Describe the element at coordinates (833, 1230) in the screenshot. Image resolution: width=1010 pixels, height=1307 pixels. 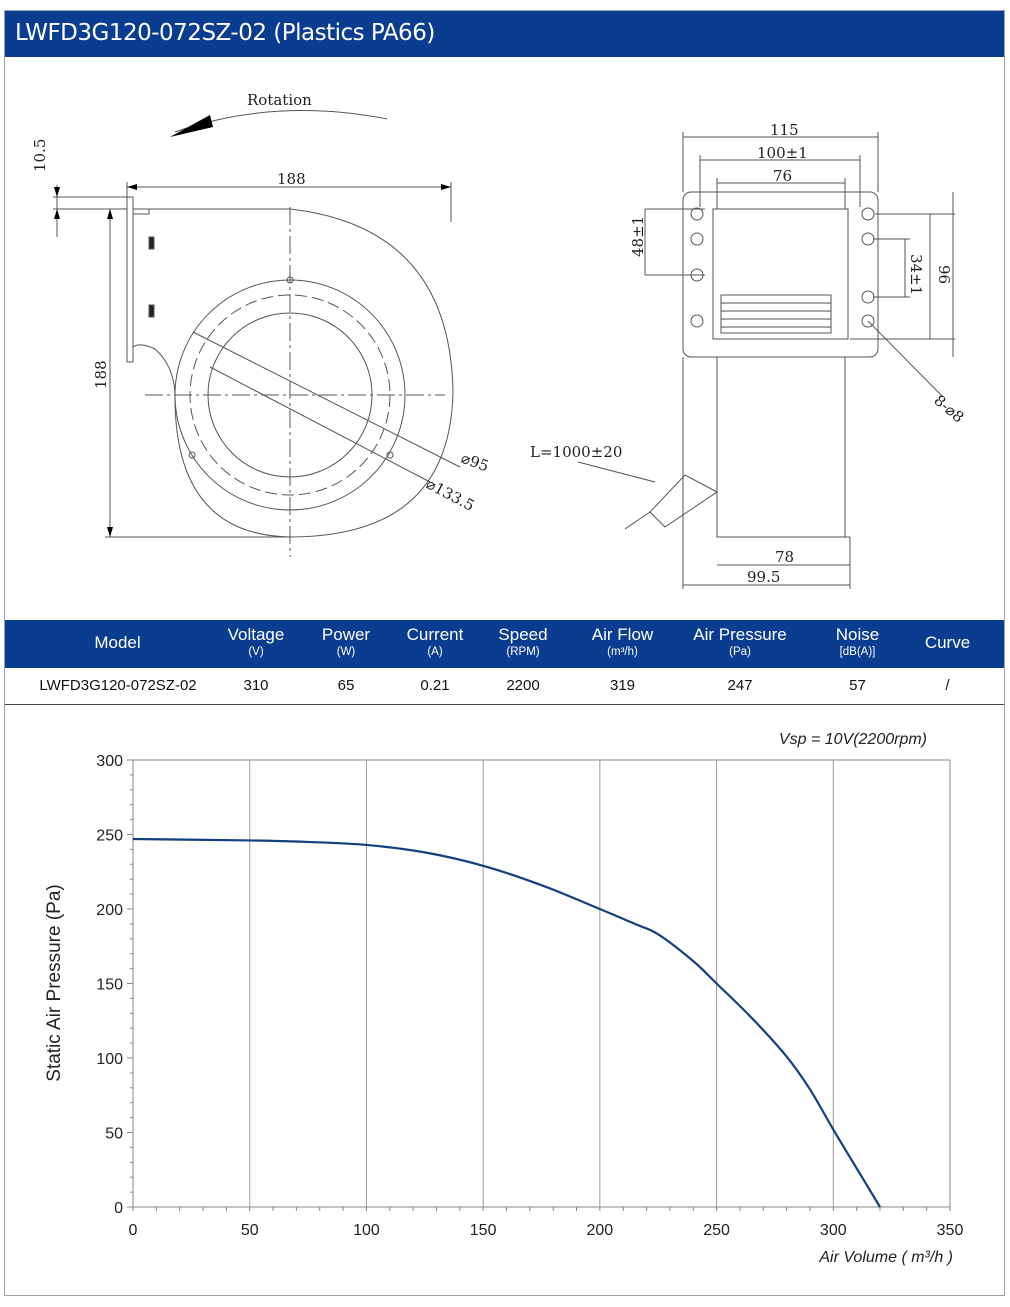
I see `x-tick-label: 300` at that location.